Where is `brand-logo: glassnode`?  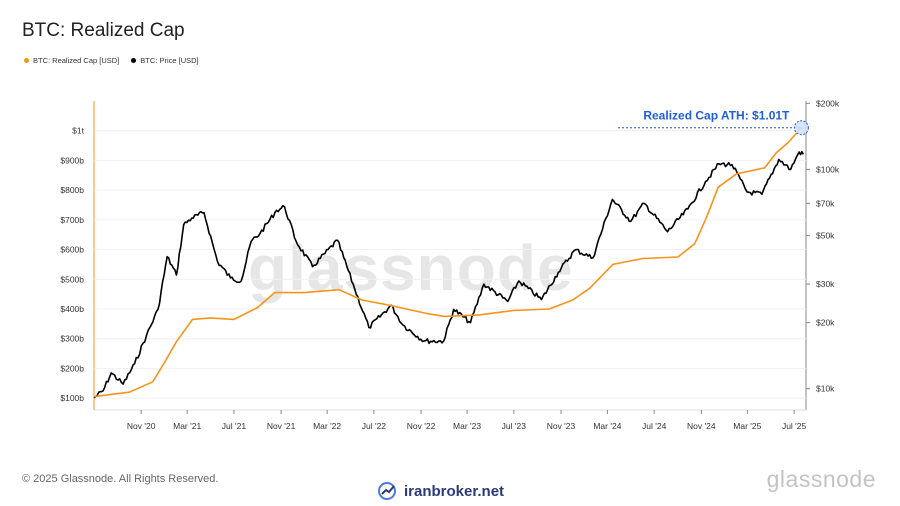
brand-logo: glassnode is located at coordinates (821, 479).